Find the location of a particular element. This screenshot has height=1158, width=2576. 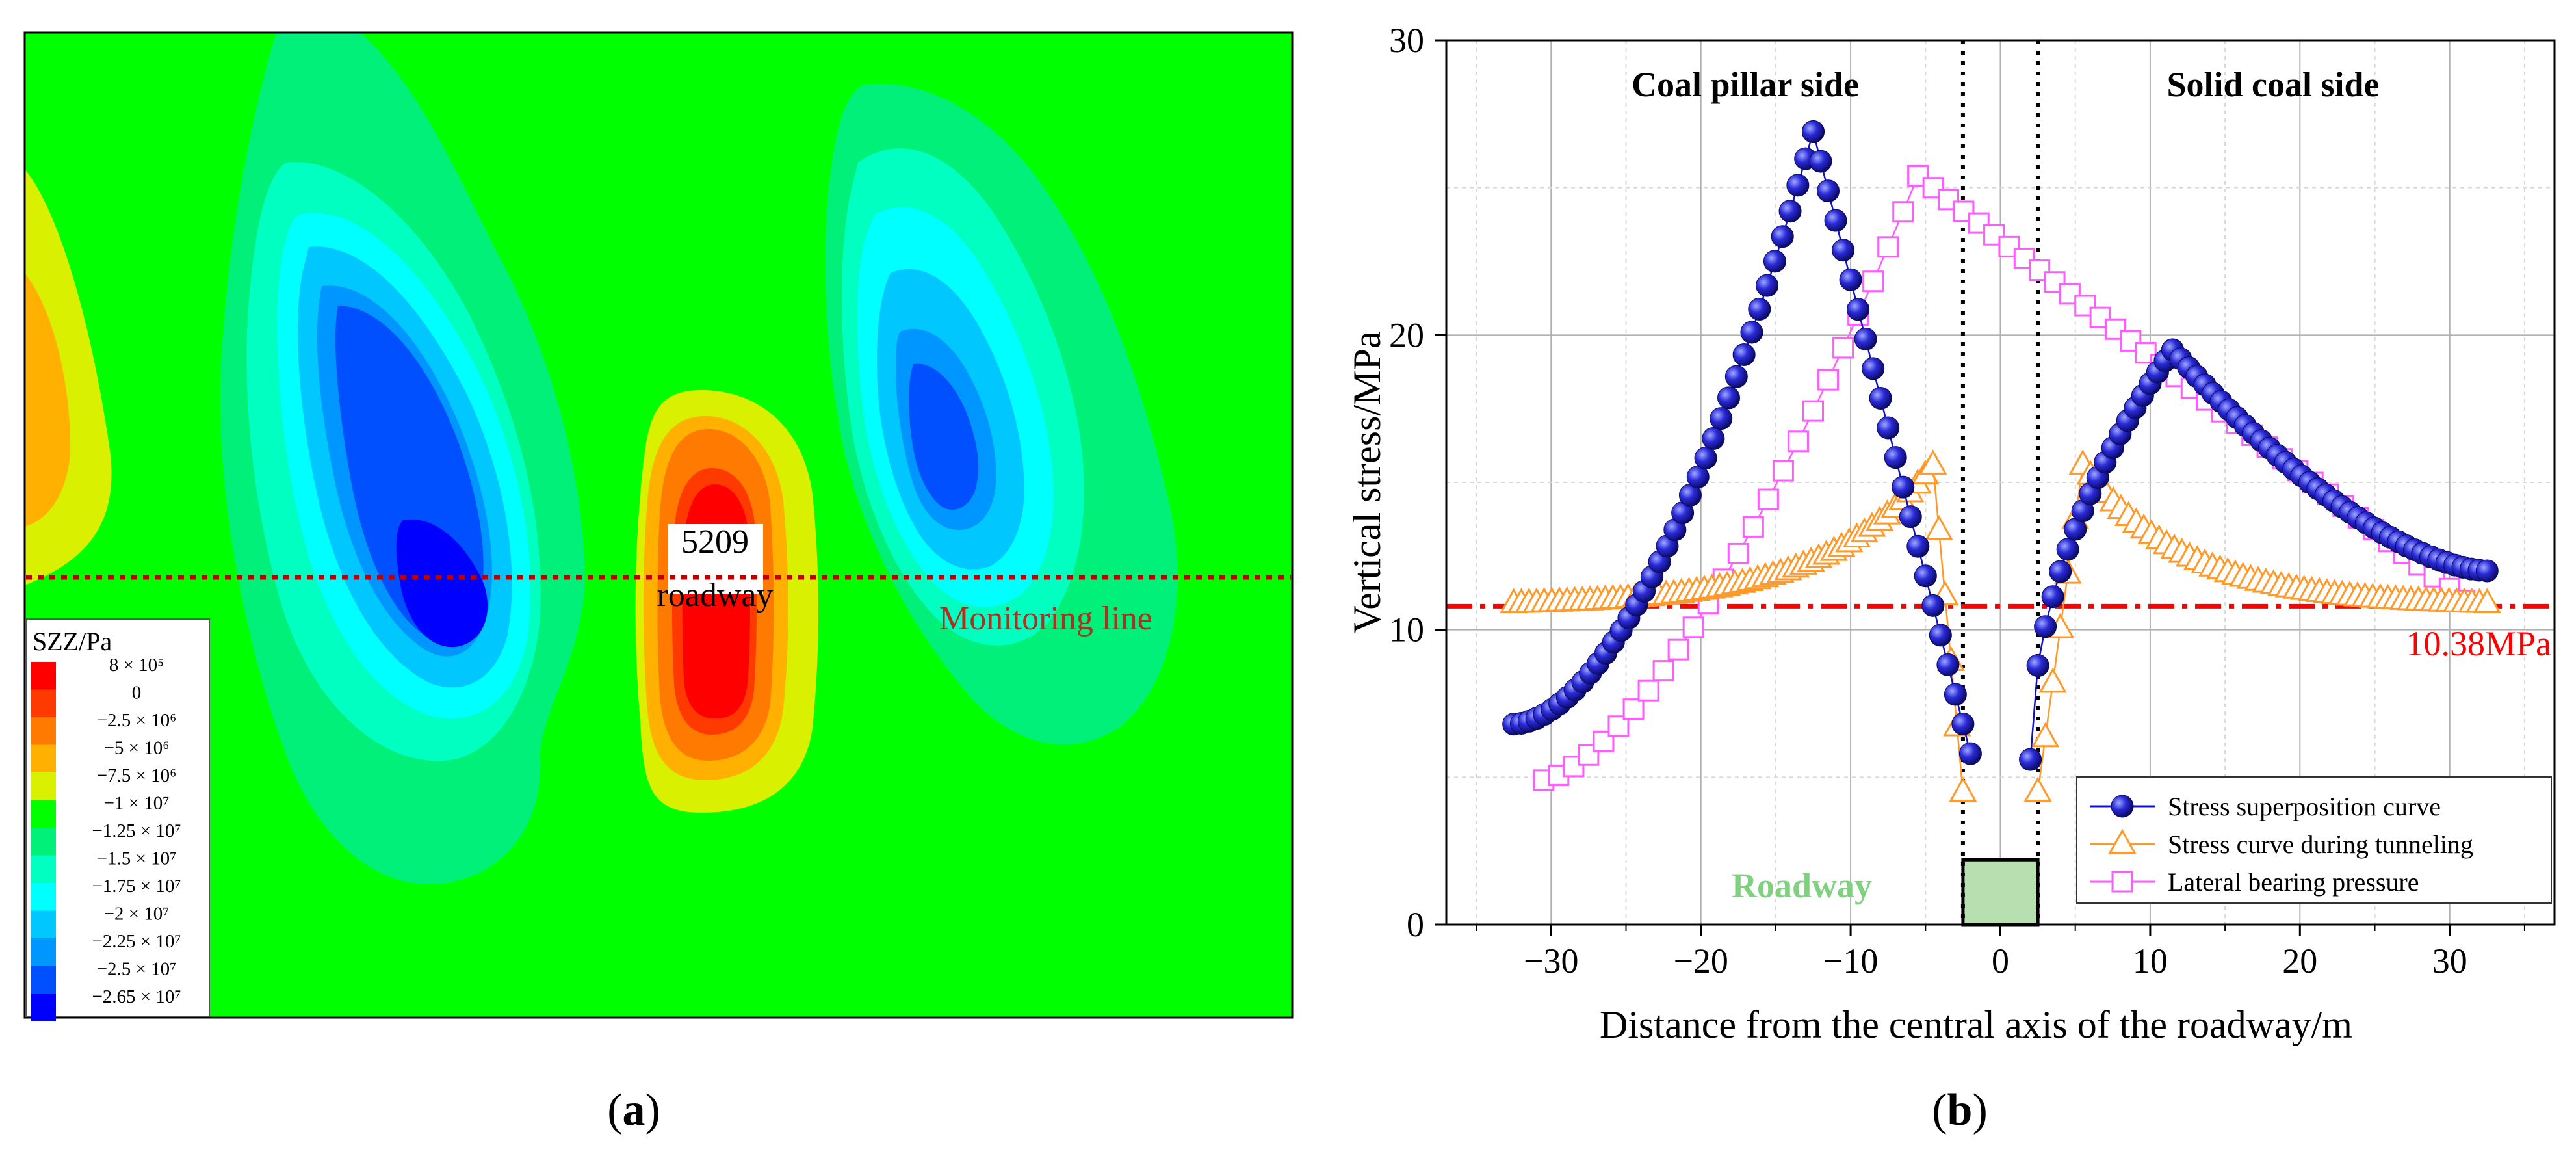

caption-b: (b) is located at coordinates (1960, 1110).